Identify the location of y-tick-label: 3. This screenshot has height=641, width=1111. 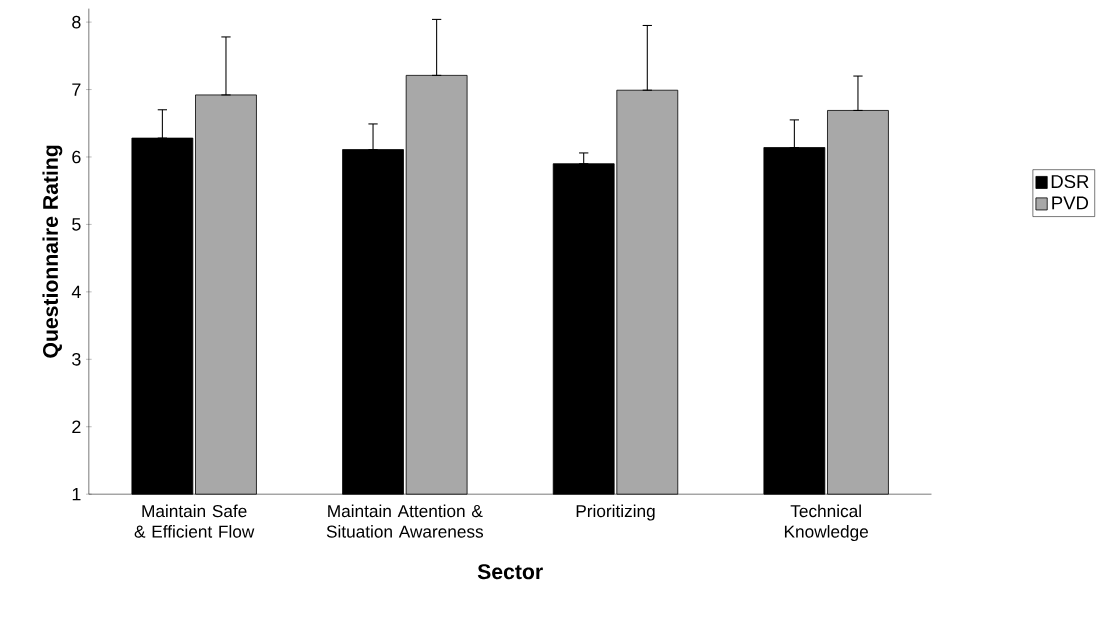
(76, 359).